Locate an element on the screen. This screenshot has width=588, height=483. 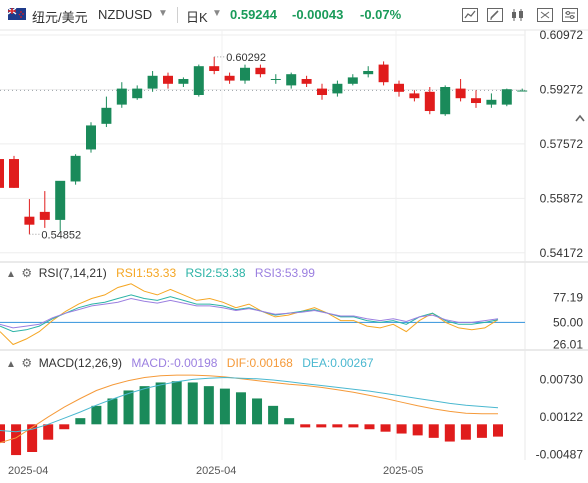
dif-line is located at coordinates (249, 409).